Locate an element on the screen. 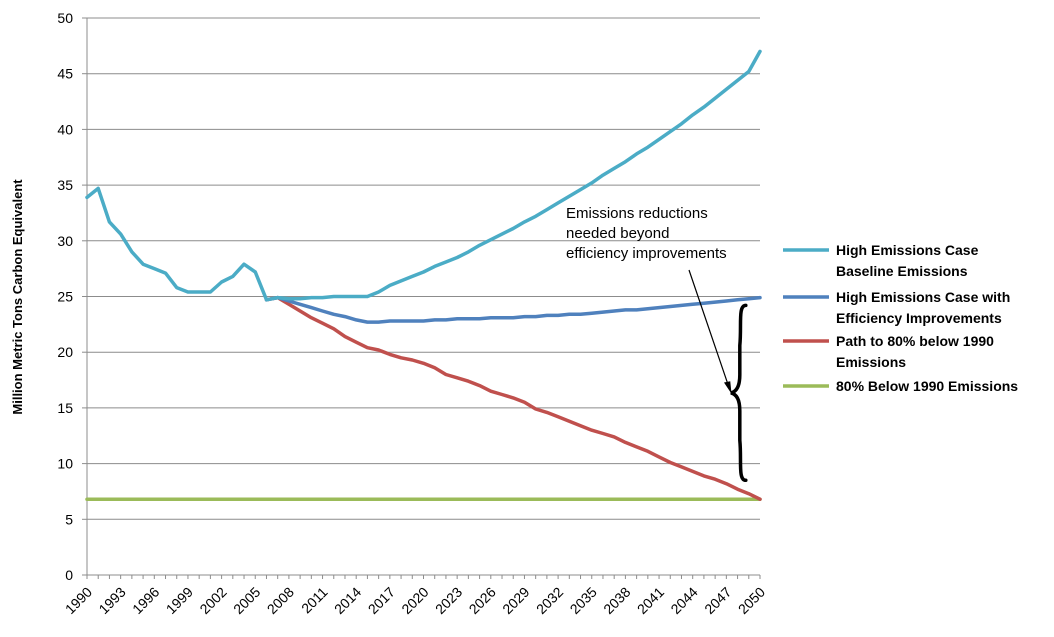  x-tick-label: 2038 is located at coordinates (616, 600).